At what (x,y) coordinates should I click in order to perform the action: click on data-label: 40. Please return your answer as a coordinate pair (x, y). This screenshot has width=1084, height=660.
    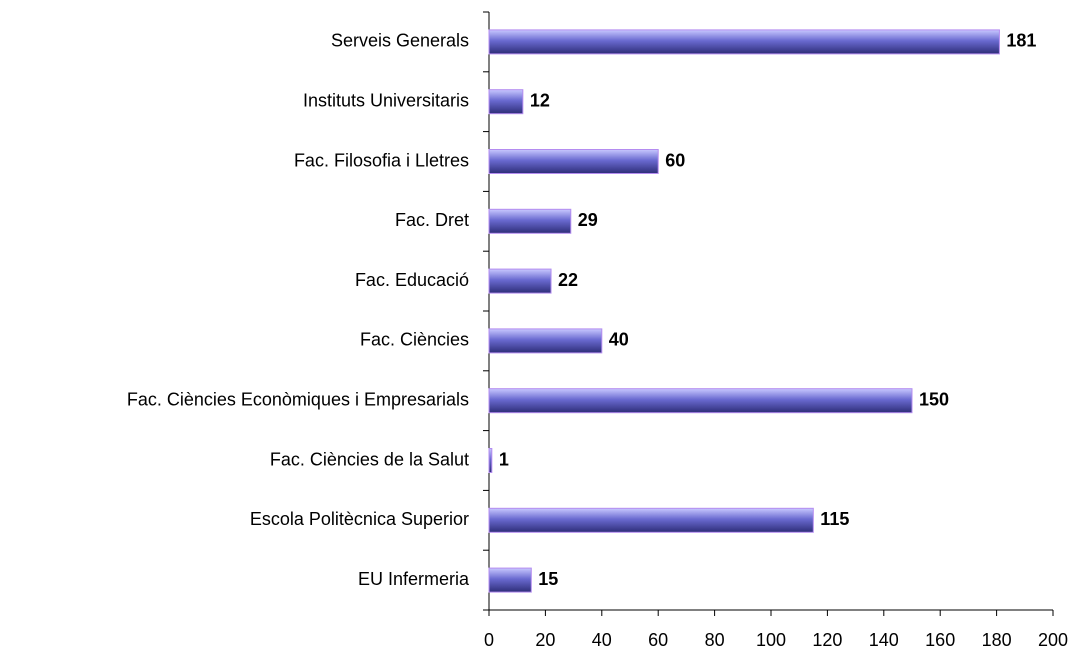
    Looking at the image, I should click on (619, 340).